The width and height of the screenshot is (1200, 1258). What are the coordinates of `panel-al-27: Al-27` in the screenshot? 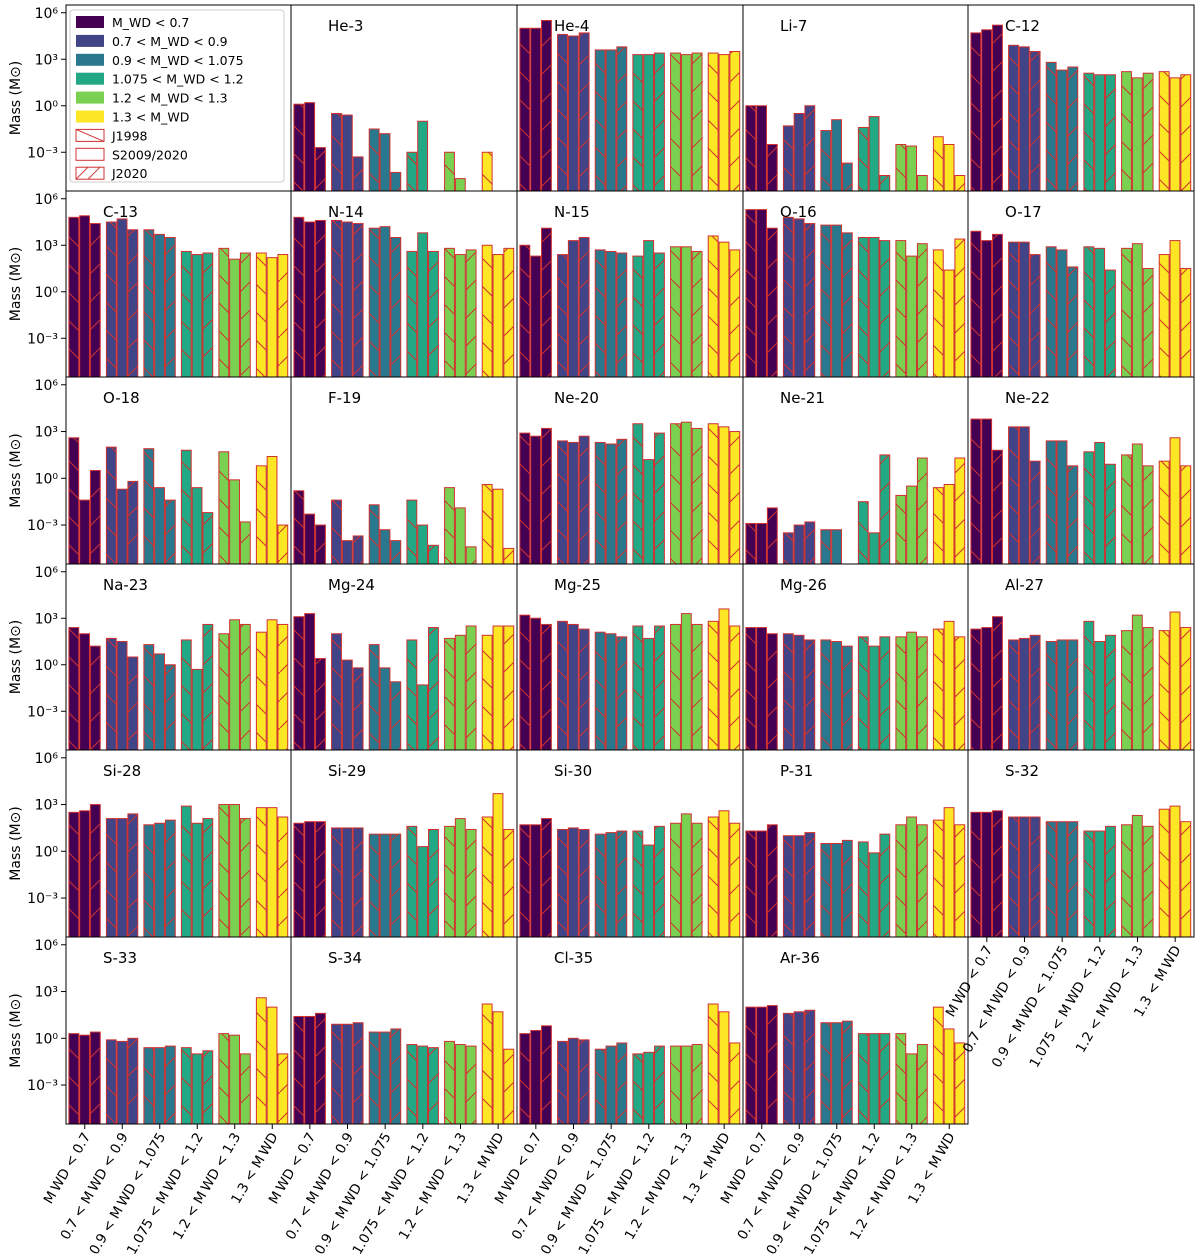 It's located at (1081, 663).